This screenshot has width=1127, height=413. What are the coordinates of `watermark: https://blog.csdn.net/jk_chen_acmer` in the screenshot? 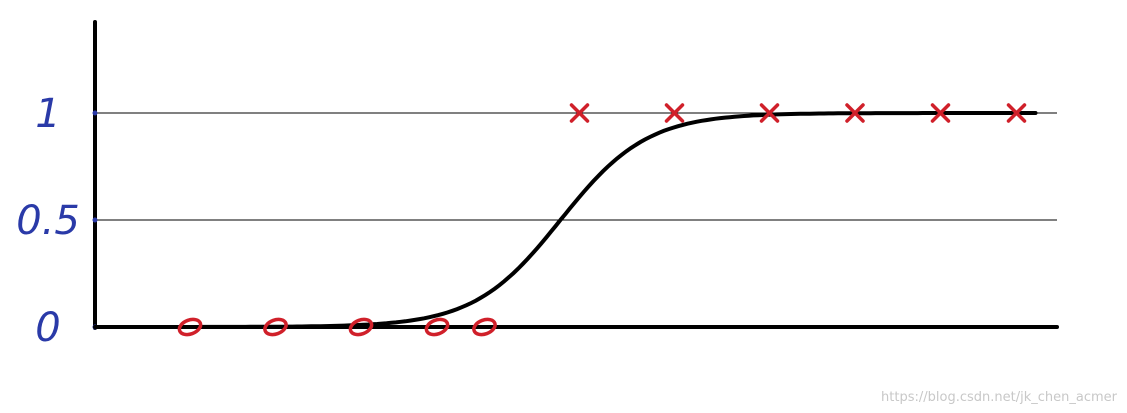 It's located at (999, 397).